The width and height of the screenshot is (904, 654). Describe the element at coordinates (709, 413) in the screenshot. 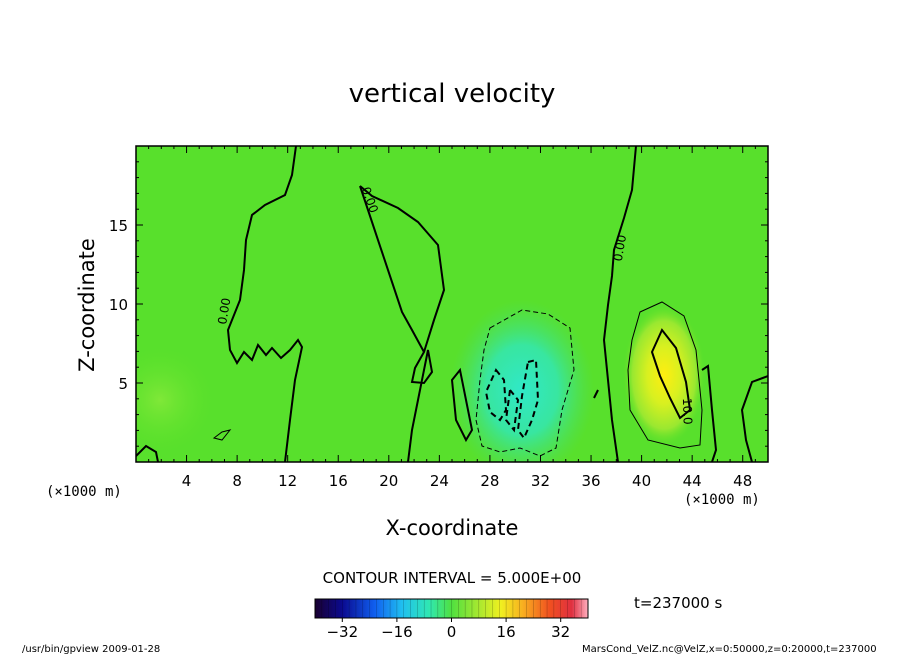

I see `contour-right-edge` at that location.